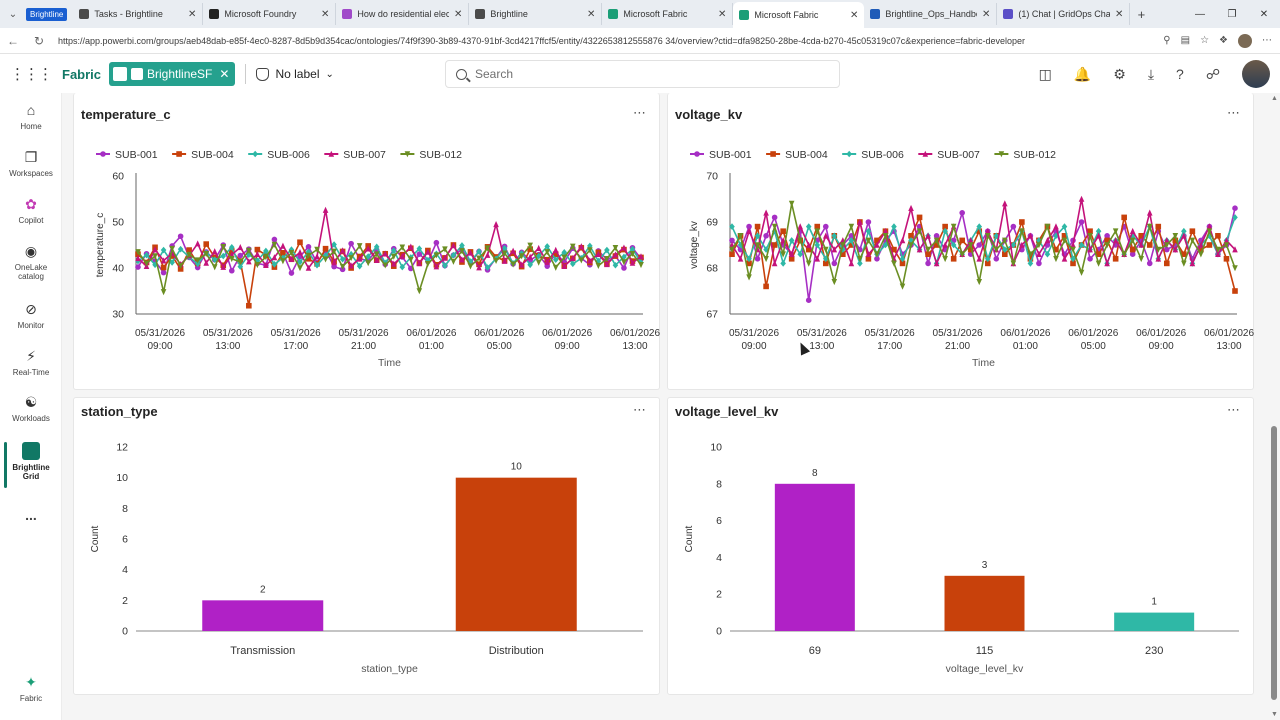 The height and width of the screenshot is (720, 1280). Describe the element at coordinates (1154, 621) in the screenshot. I see `bar` at that location.